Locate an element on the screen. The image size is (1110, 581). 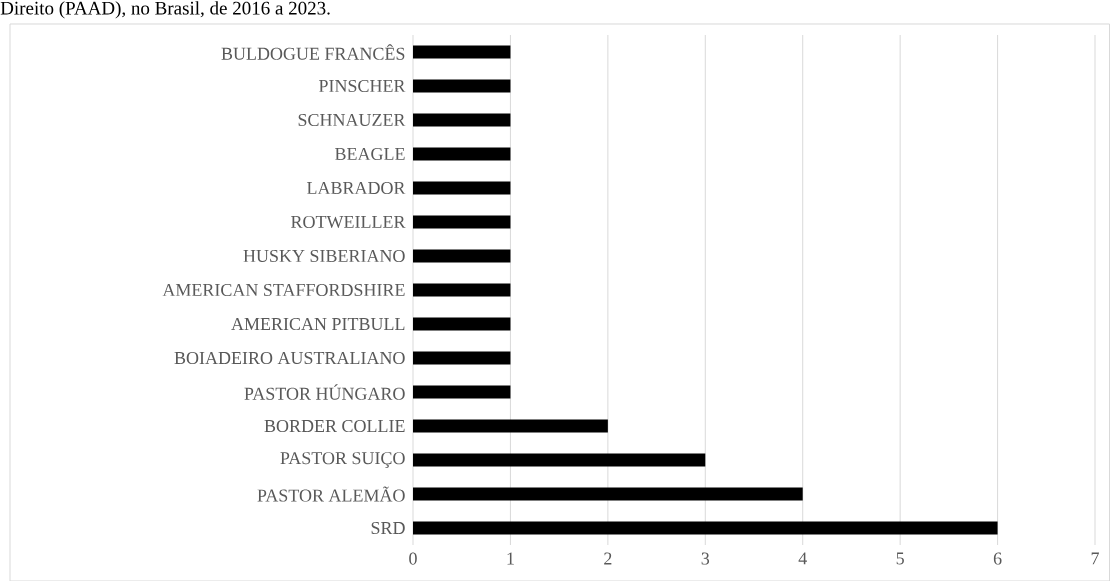
x-tick-label: 6 is located at coordinates (997, 558).